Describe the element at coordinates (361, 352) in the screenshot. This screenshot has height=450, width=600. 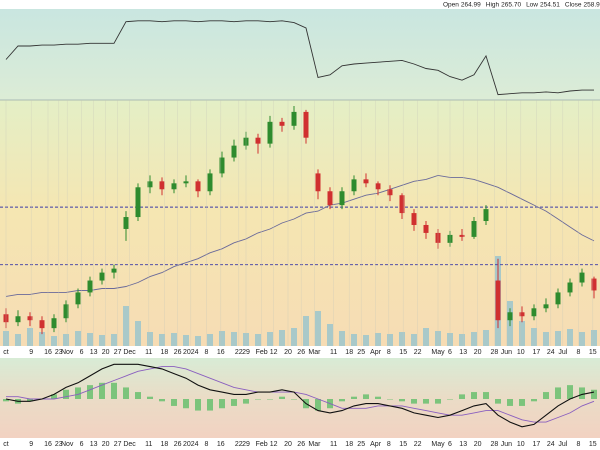
I see `x-tick-label: 25` at that location.